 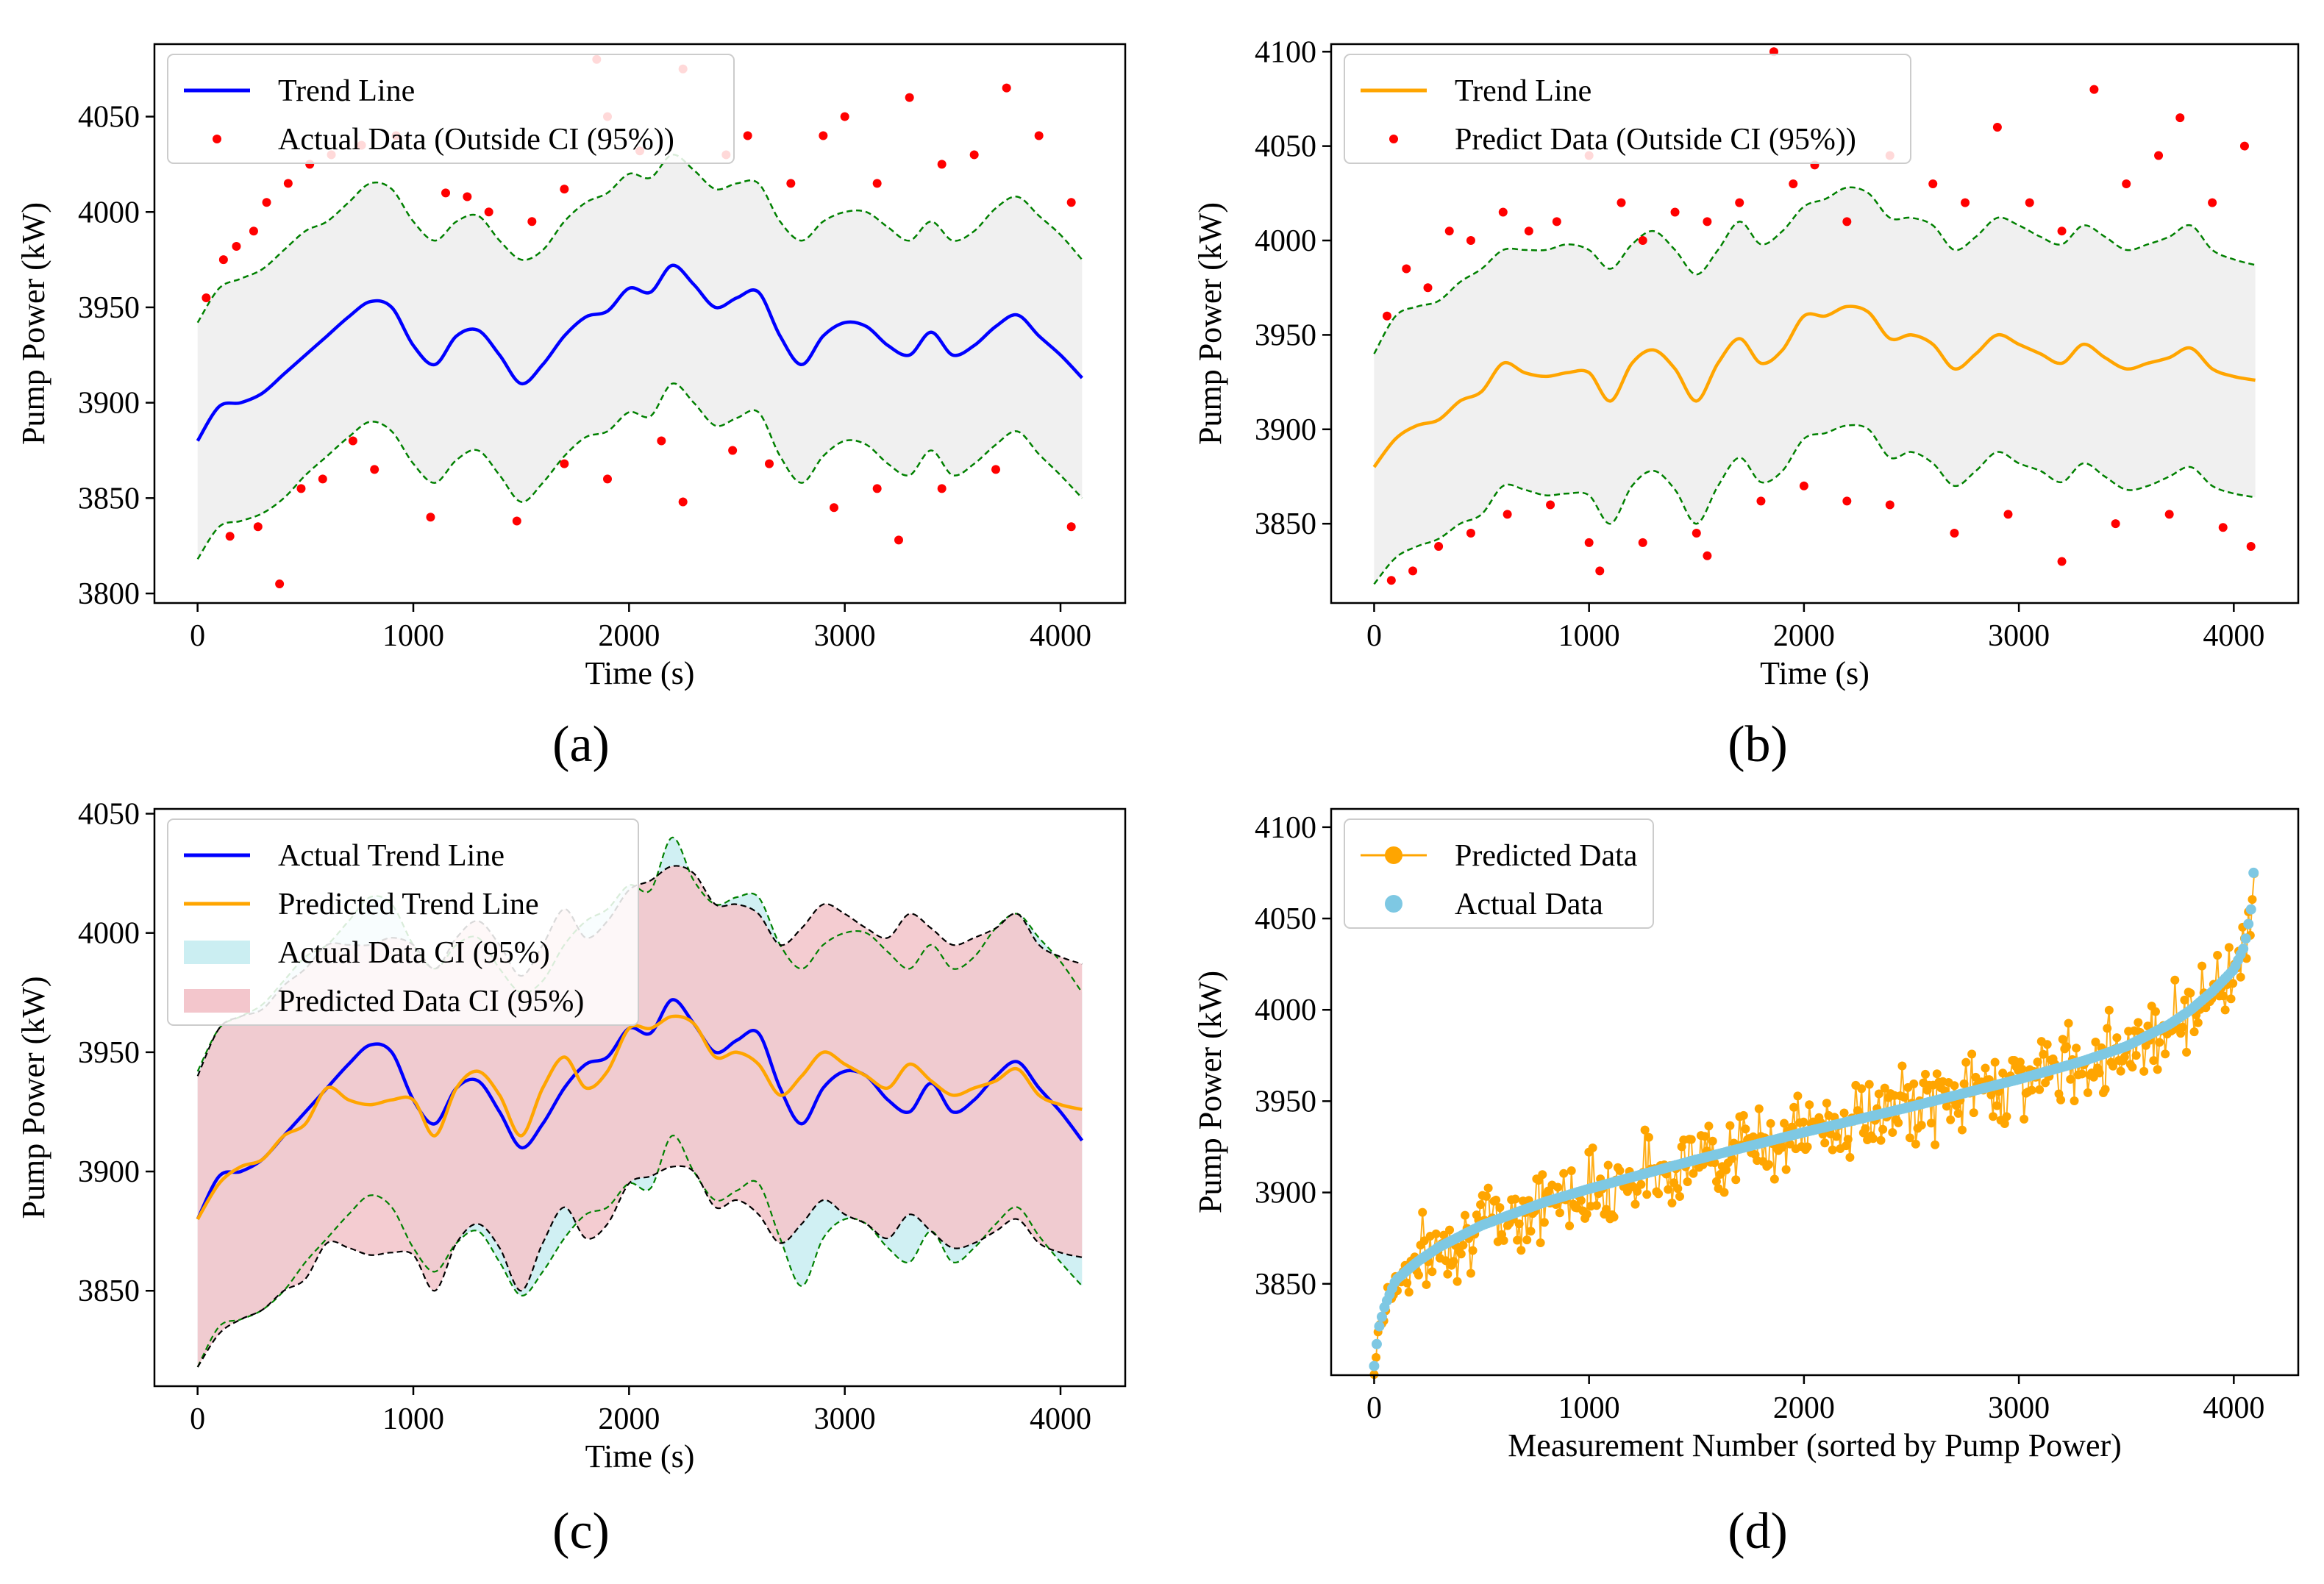 I want to click on legend-swatch, so click(x=217, y=139).